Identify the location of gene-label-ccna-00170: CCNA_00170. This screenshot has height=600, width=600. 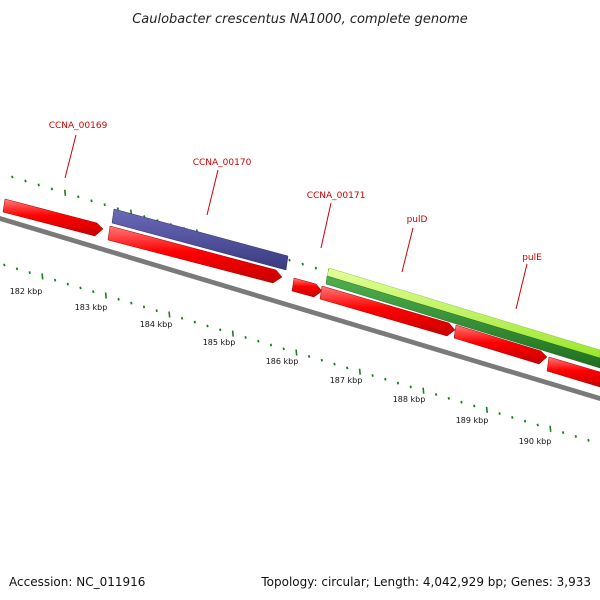
(222, 163).